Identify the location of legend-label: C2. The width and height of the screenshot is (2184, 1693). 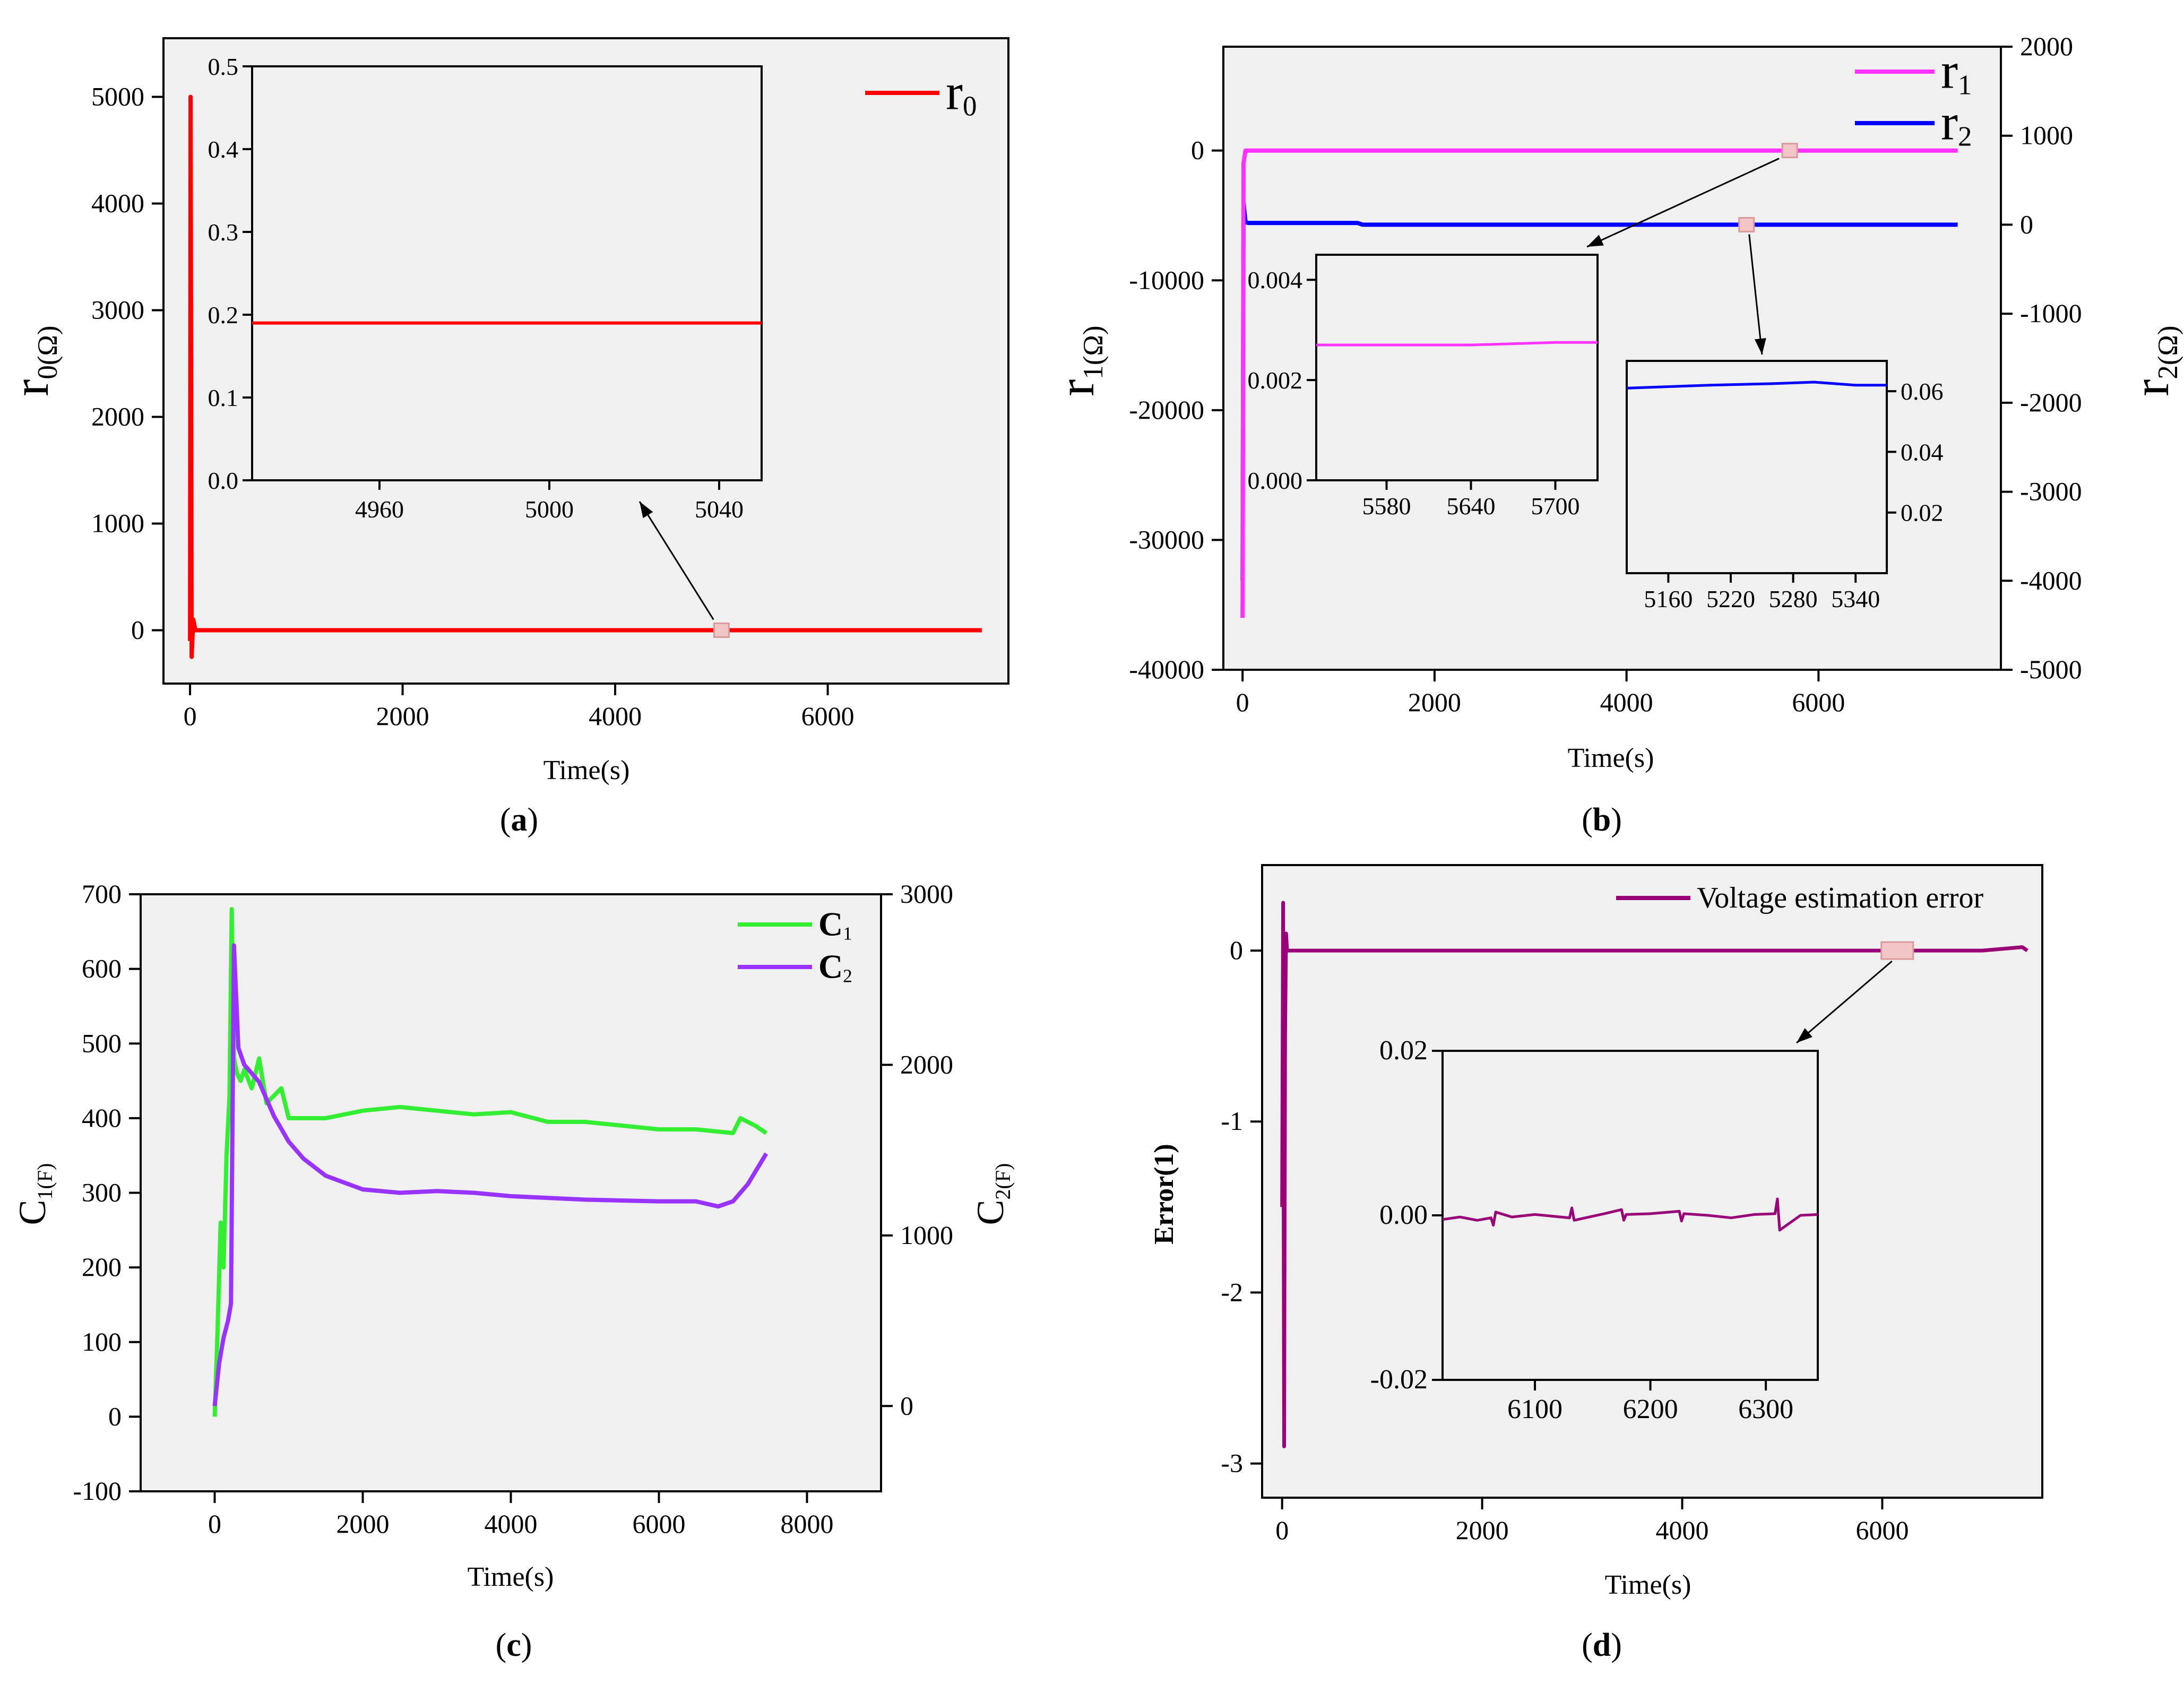
(835, 966).